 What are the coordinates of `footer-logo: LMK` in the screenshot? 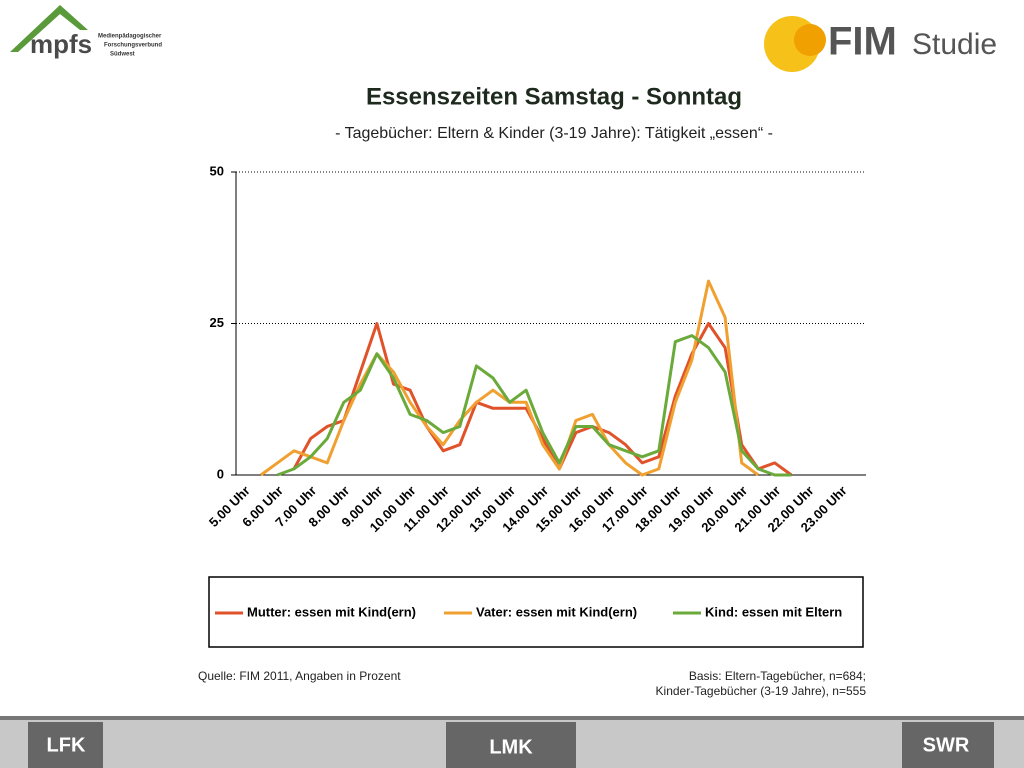 It's located at (511, 747).